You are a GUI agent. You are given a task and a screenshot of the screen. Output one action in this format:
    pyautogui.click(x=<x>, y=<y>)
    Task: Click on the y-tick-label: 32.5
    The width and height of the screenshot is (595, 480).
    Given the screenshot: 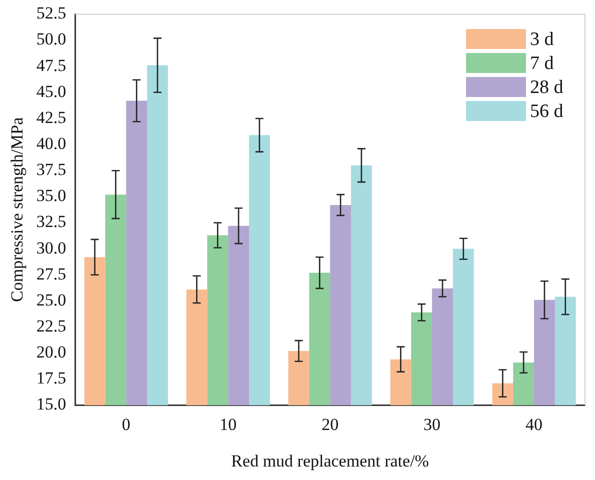 What is the action you would take?
    pyautogui.click(x=51, y=222)
    